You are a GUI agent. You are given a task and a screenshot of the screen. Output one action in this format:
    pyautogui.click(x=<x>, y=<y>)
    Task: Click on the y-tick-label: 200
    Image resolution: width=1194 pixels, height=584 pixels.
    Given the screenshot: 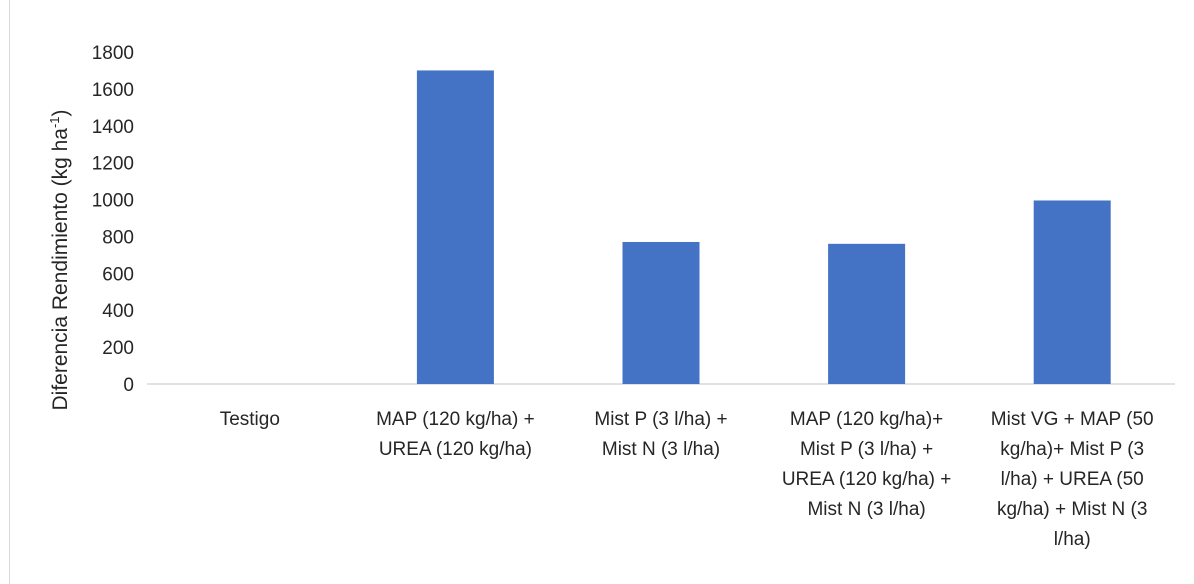 What is the action you would take?
    pyautogui.click(x=118, y=348)
    